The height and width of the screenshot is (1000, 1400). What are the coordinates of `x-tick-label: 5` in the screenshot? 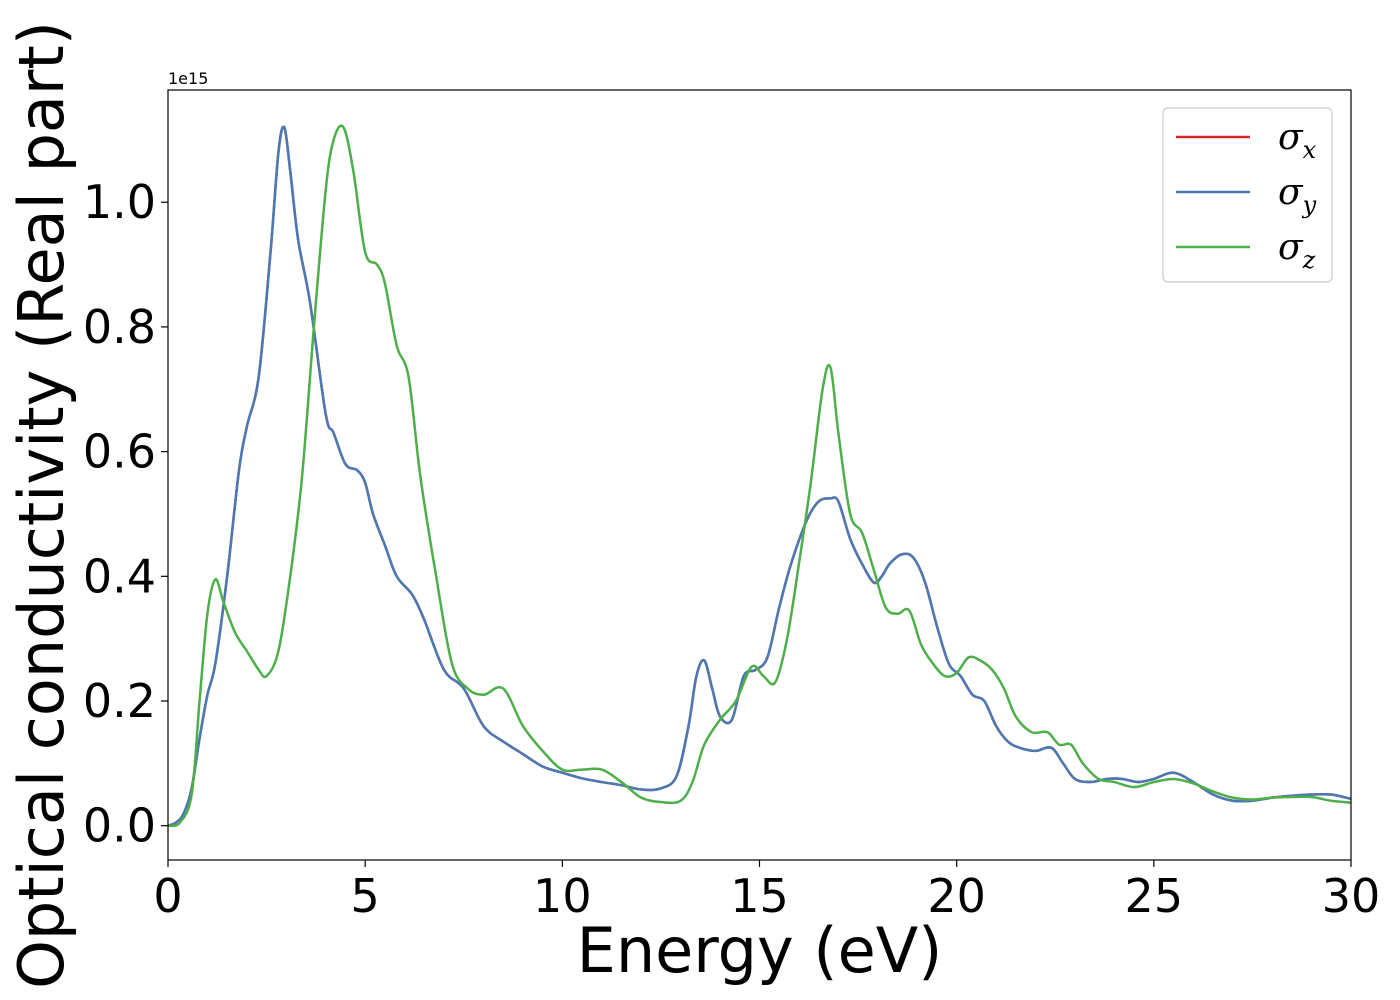 It's located at (365, 896).